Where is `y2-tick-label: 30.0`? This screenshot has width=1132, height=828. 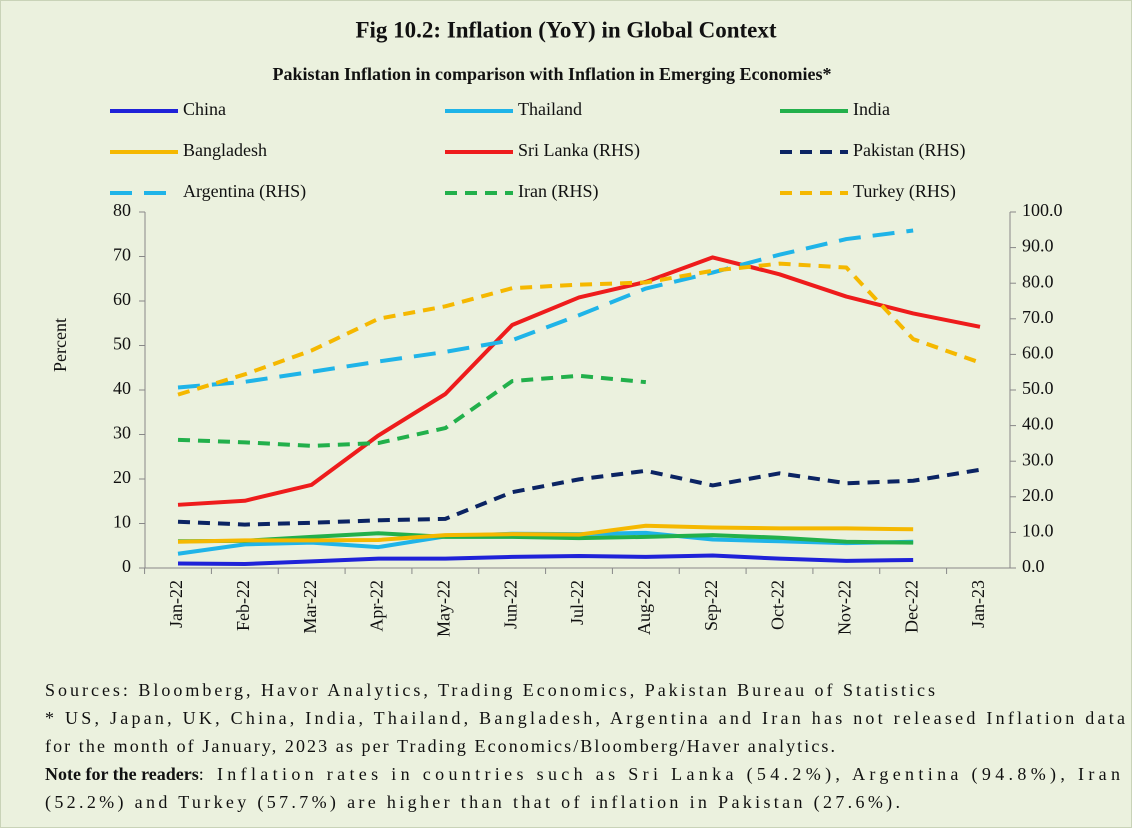 y2-tick-label: 30.0 is located at coordinates (1038, 459).